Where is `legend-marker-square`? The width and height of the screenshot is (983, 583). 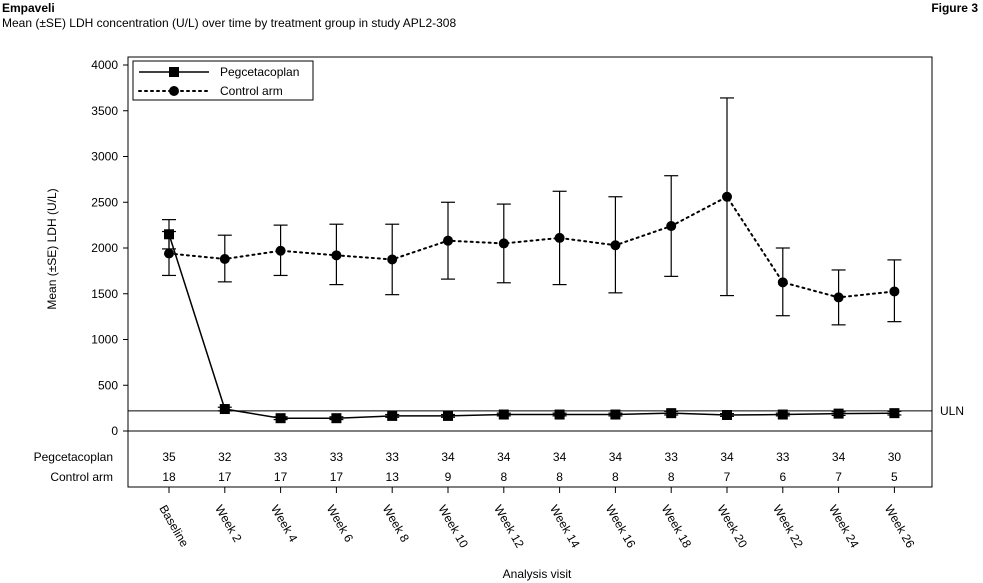 legend-marker-square is located at coordinates (174, 72).